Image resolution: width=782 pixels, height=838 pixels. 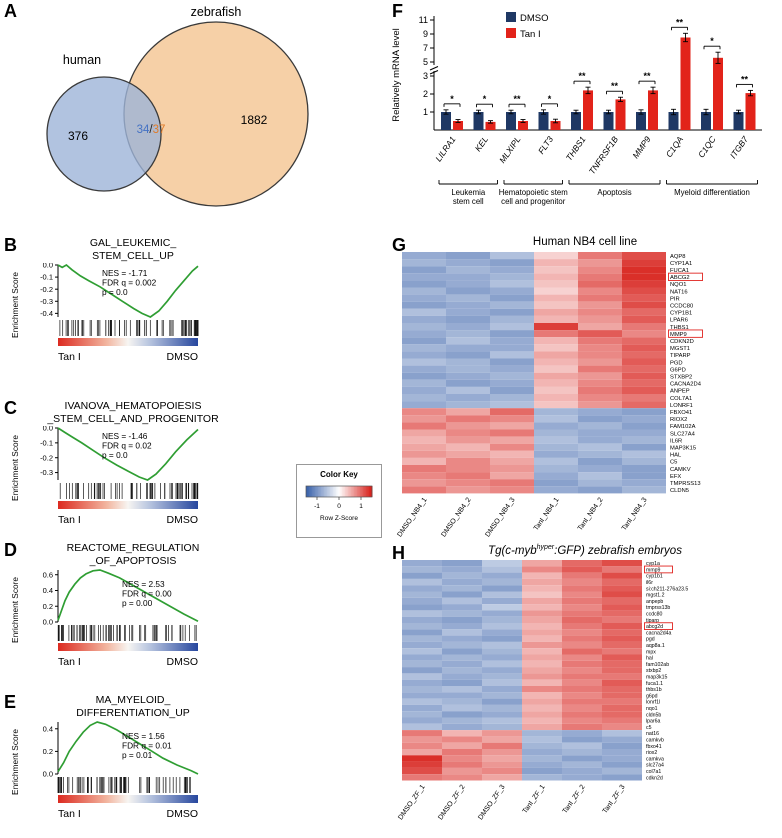 What do you see at coordinates (681, 314) in the screenshot?
I see `gene-label: CYP1B1` at bounding box center [681, 314].